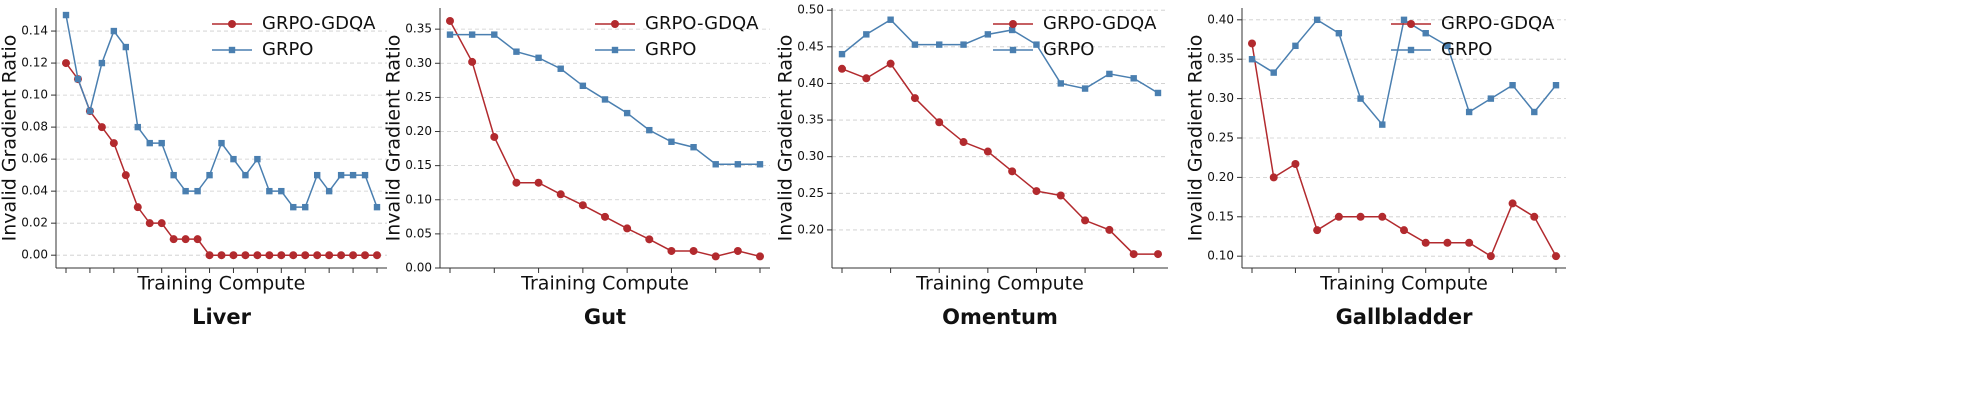 The width and height of the screenshot is (1972, 412). What do you see at coordinates (34, 127) in the screenshot?
I see `y-tick-label: 0.08` at bounding box center [34, 127].